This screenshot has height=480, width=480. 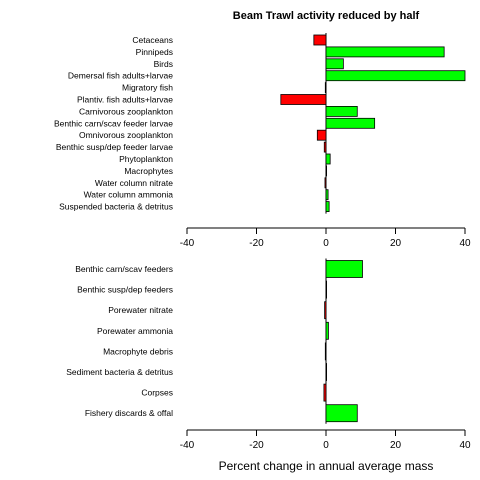 What do you see at coordinates (125, 290) in the screenshot?
I see `category-label: Benthic susp/dep feeders` at bounding box center [125, 290].